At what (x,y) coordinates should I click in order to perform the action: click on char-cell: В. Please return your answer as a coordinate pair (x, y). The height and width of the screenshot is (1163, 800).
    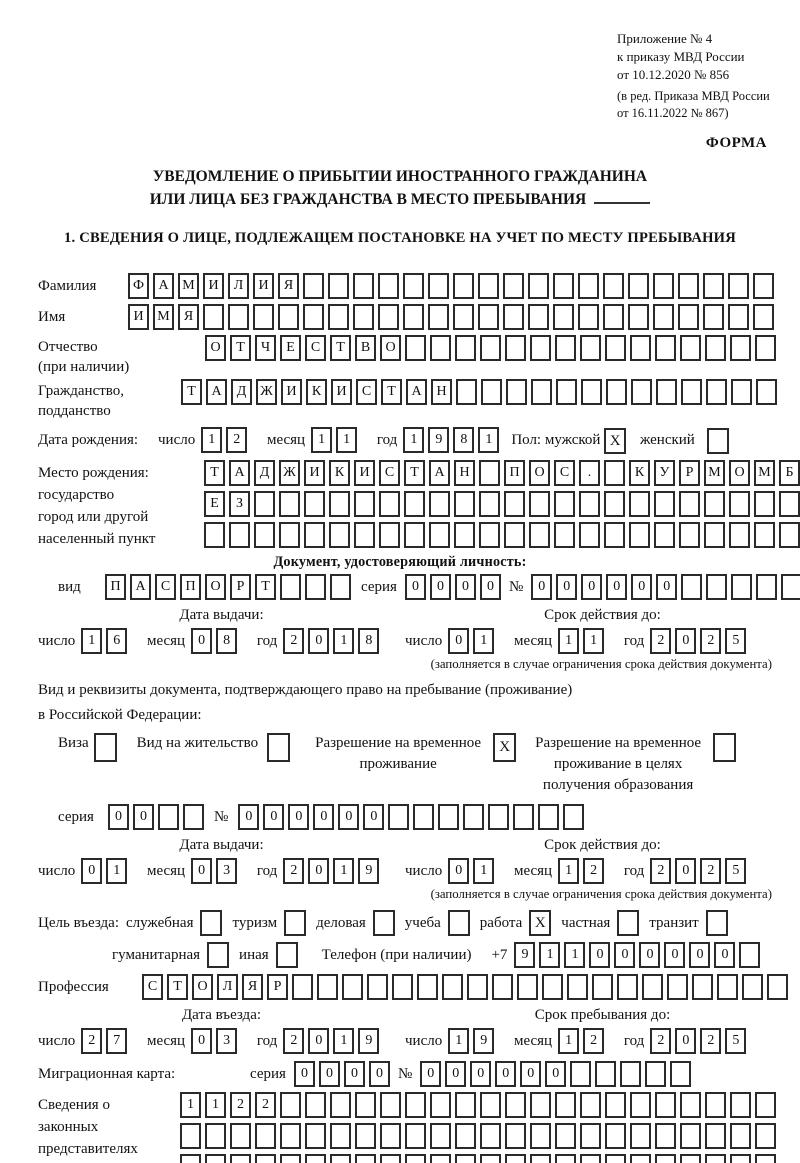
    Looking at the image, I should click on (365, 348).